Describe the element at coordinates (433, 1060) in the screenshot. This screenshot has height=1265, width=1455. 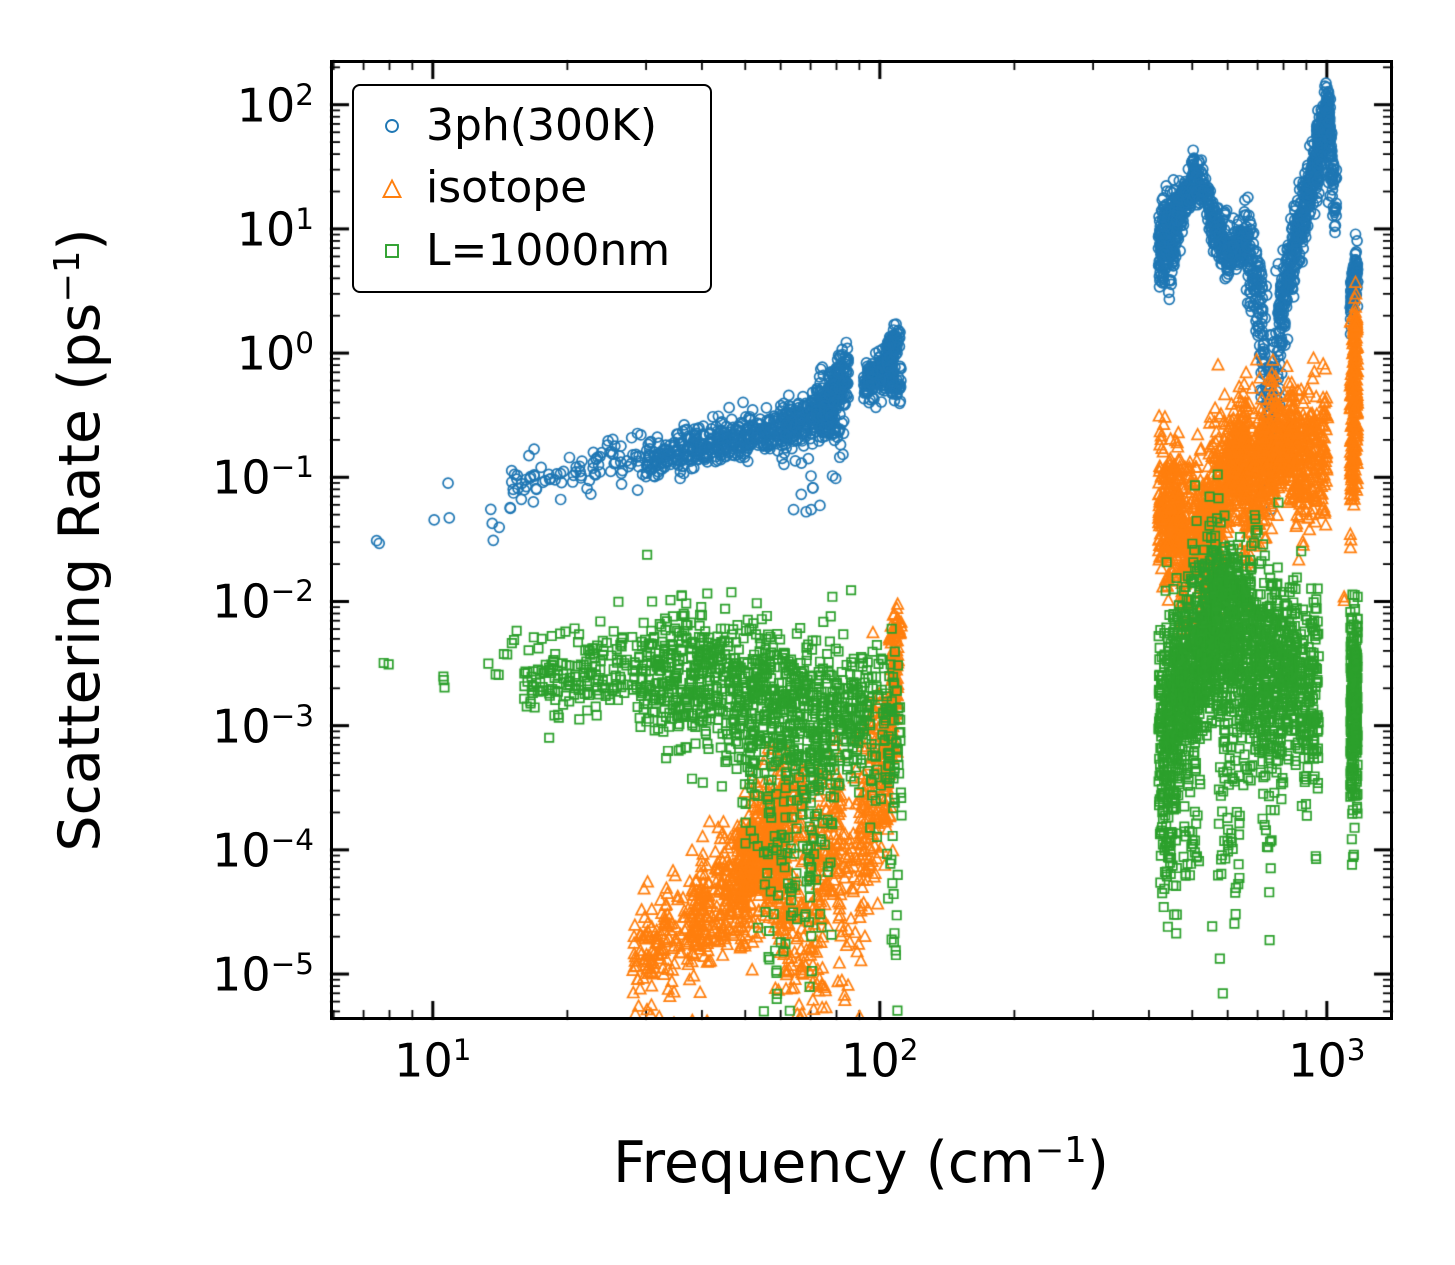
I see `x-tick-label-10e1: 101` at that location.